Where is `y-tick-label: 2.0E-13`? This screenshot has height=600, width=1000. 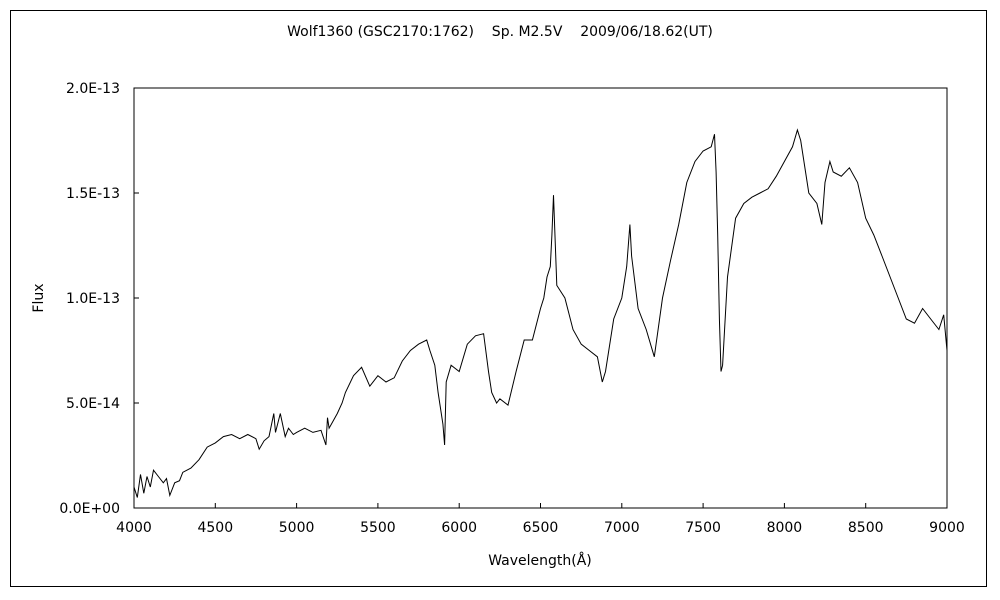 y-tick-label: 2.0E-13 is located at coordinates (93, 89).